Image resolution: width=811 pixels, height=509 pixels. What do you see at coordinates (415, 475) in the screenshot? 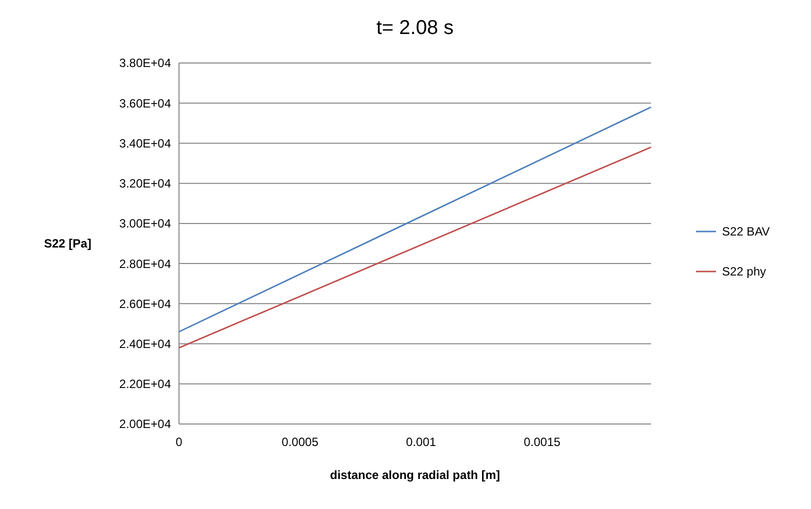
I see `x-axis-title: distance along radial path [m]` at bounding box center [415, 475].